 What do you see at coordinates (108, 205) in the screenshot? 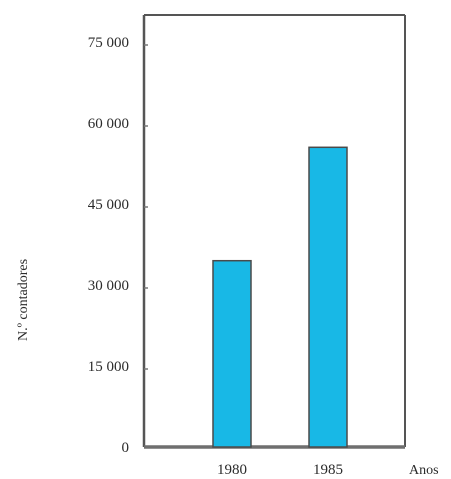
I see `y-tick-label: 45 000` at bounding box center [108, 205].